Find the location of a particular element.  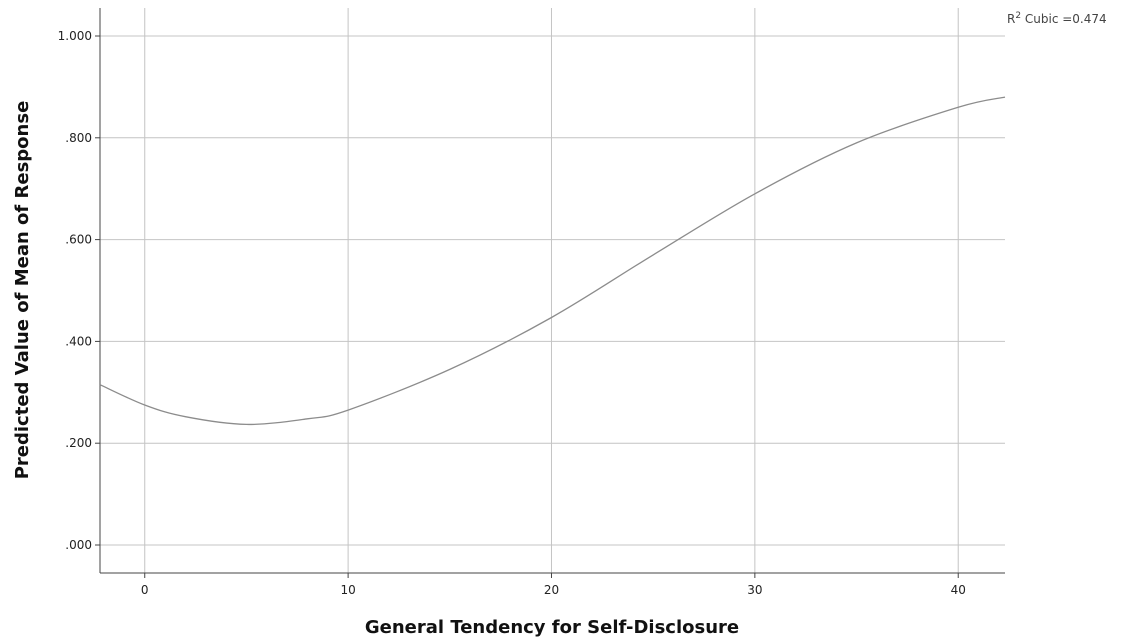

x-tick-label: 10 is located at coordinates (347, 590).